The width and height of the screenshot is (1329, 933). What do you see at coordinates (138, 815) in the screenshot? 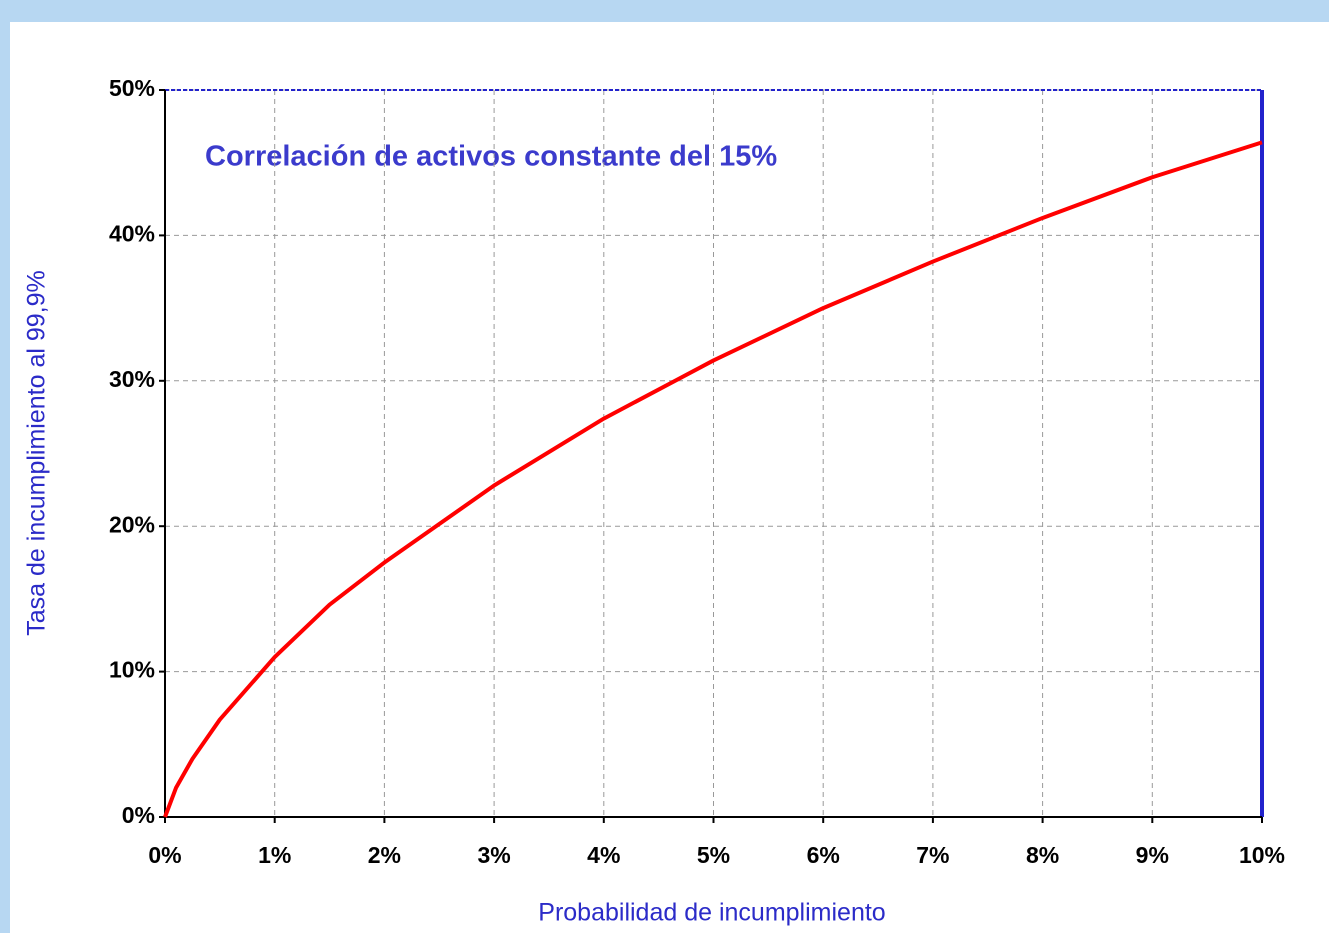
I see `y-tick-label: 0%` at bounding box center [138, 815].